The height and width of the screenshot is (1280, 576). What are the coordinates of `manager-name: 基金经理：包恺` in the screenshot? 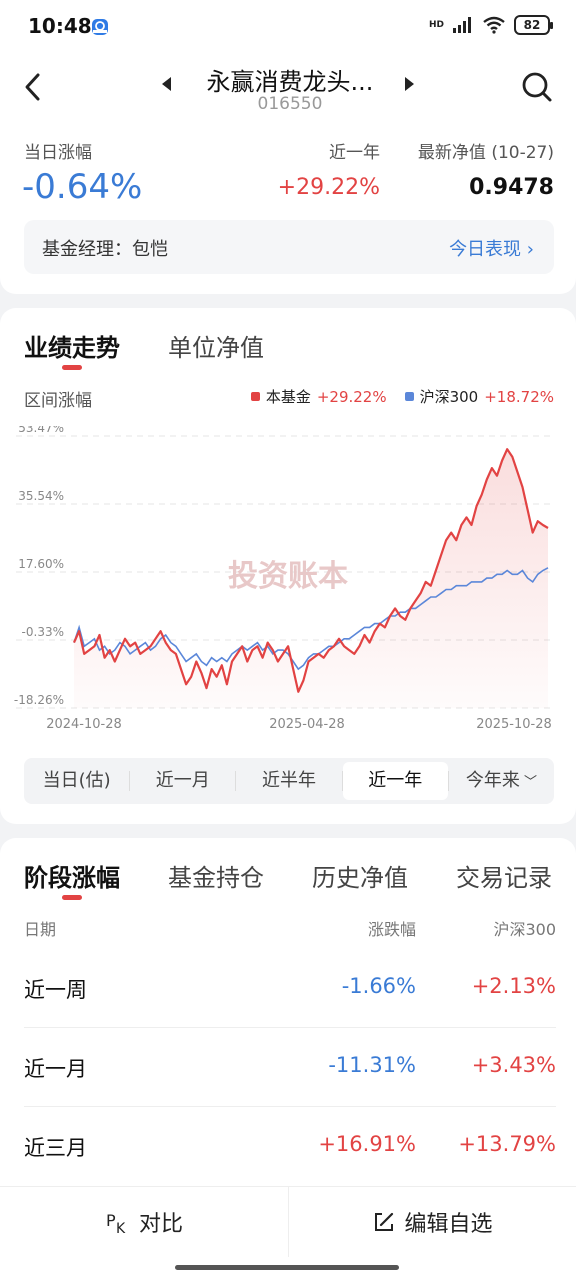 It's located at (105, 249).